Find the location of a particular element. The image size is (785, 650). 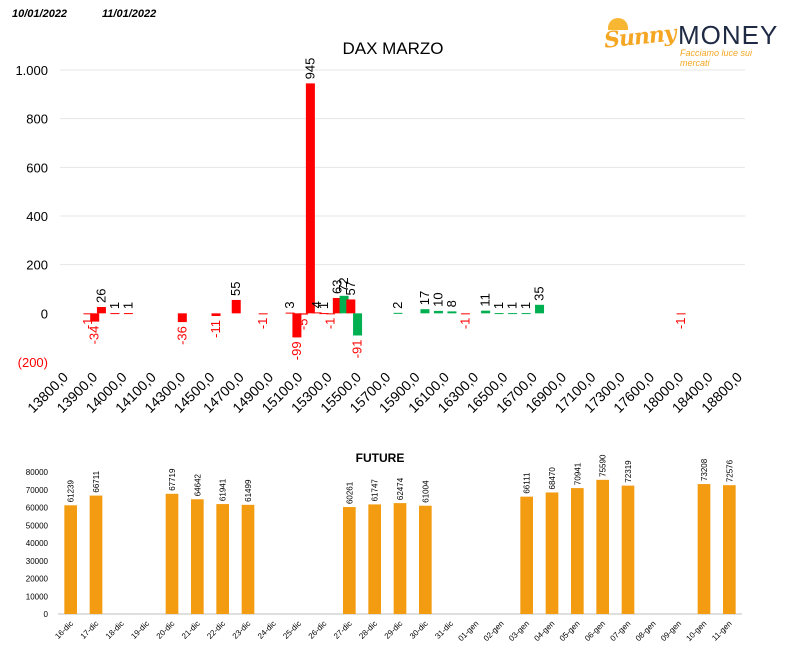

data-label: -34 is located at coordinates (94, 335).